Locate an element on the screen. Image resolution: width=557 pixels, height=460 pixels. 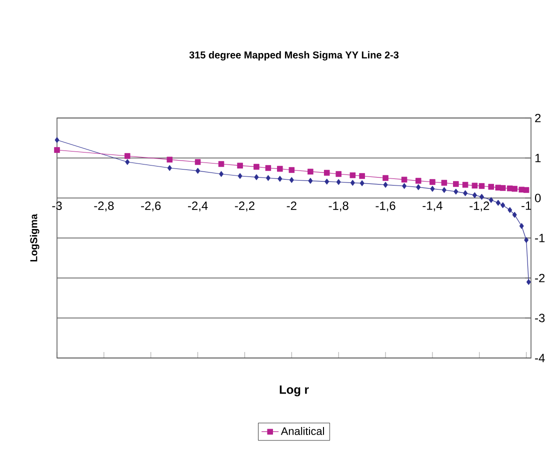
x-tick-label: -1 is located at coordinates (527, 206).